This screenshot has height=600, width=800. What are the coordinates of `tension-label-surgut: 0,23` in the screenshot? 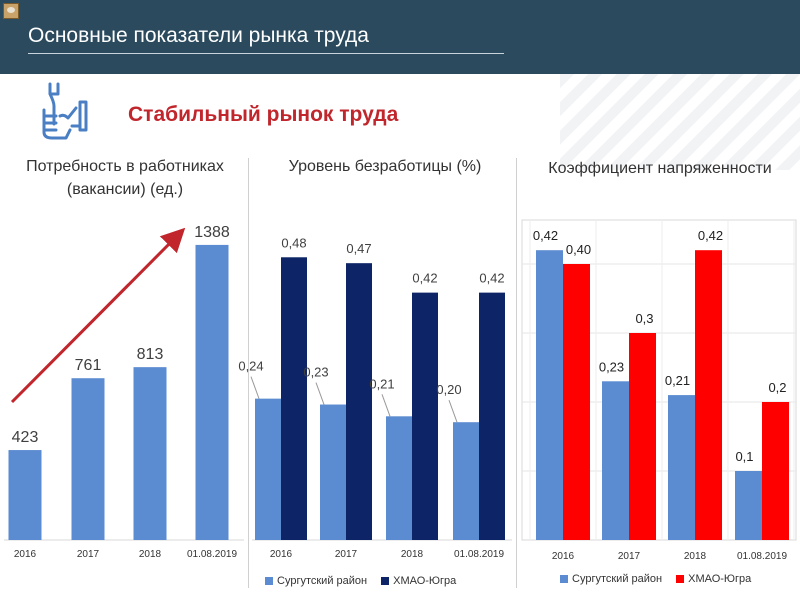 It's located at (611, 366).